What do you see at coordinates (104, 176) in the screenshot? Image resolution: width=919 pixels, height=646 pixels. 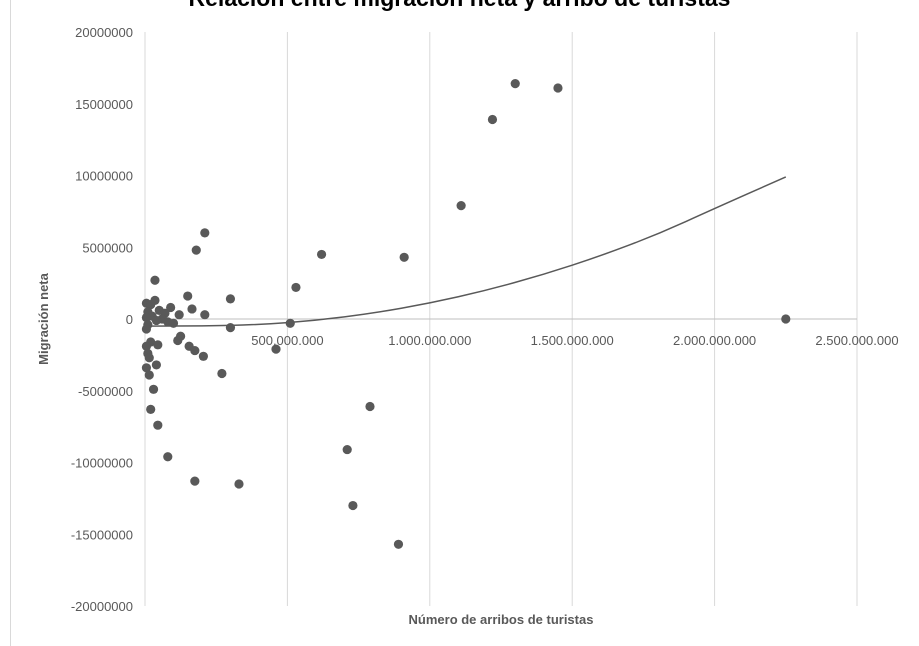 I see `y-tick-label-2: 10000000` at bounding box center [104, 176].